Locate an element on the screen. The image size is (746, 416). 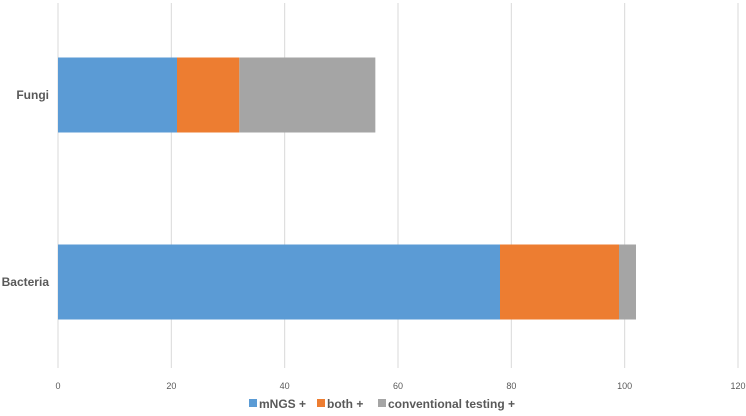
bar-fungi-both is located at coordinates (208, 95).